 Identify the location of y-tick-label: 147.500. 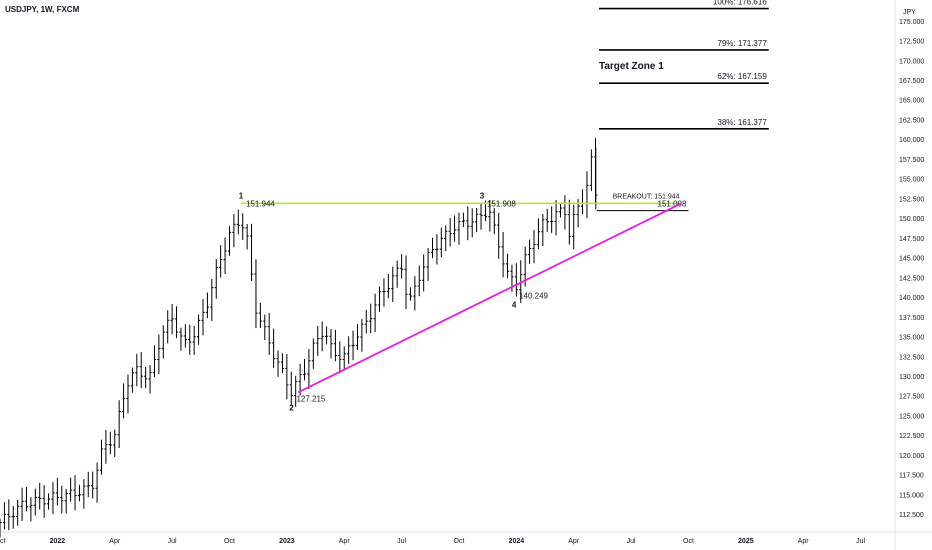
(911, 239).